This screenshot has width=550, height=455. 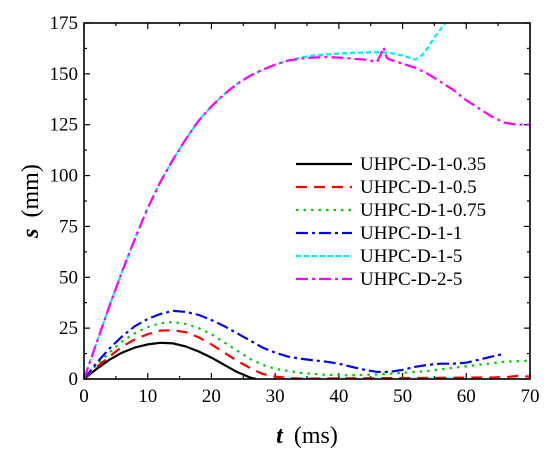 What do you see at coordinates (423, 210) in the screenshot?
I see `legend-label-3: UHPC-D-1-0.75` at bounding box center [423, 210].